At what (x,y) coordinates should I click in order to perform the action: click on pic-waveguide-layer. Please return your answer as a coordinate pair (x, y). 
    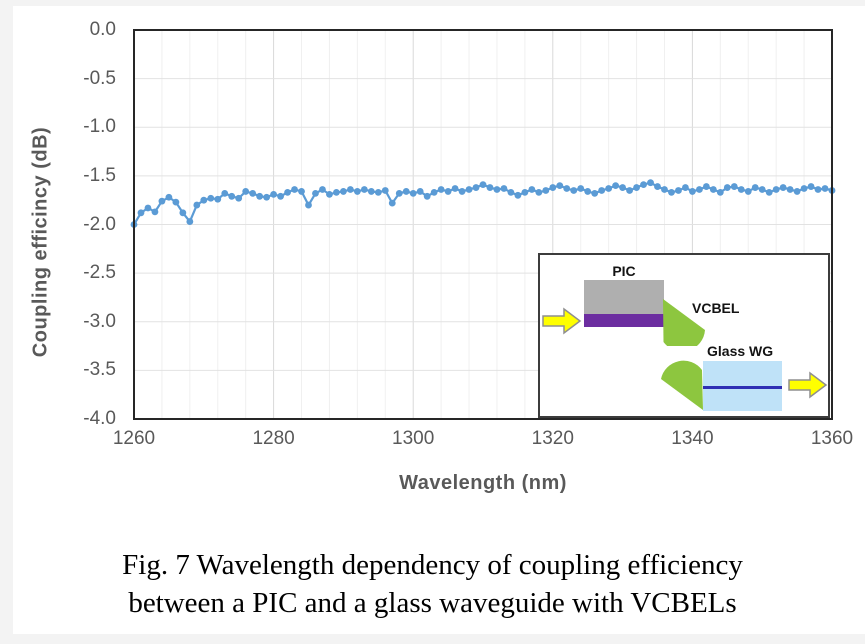
    Looking at the image, I should click on (624, 320).